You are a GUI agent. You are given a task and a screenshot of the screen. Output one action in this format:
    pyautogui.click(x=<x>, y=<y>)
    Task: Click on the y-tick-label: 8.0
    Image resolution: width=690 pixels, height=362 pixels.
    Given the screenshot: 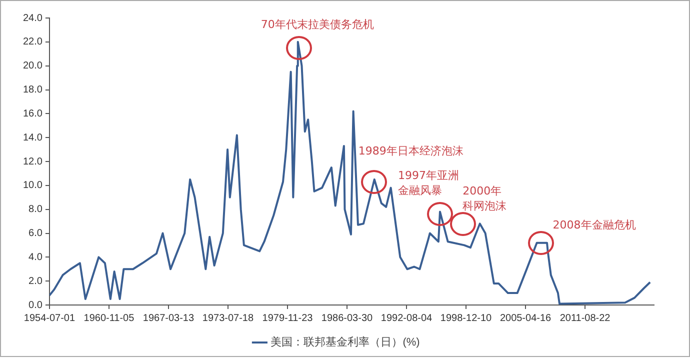 What is the action you would take?
    pyautogui.click(x=35, y=210)
    